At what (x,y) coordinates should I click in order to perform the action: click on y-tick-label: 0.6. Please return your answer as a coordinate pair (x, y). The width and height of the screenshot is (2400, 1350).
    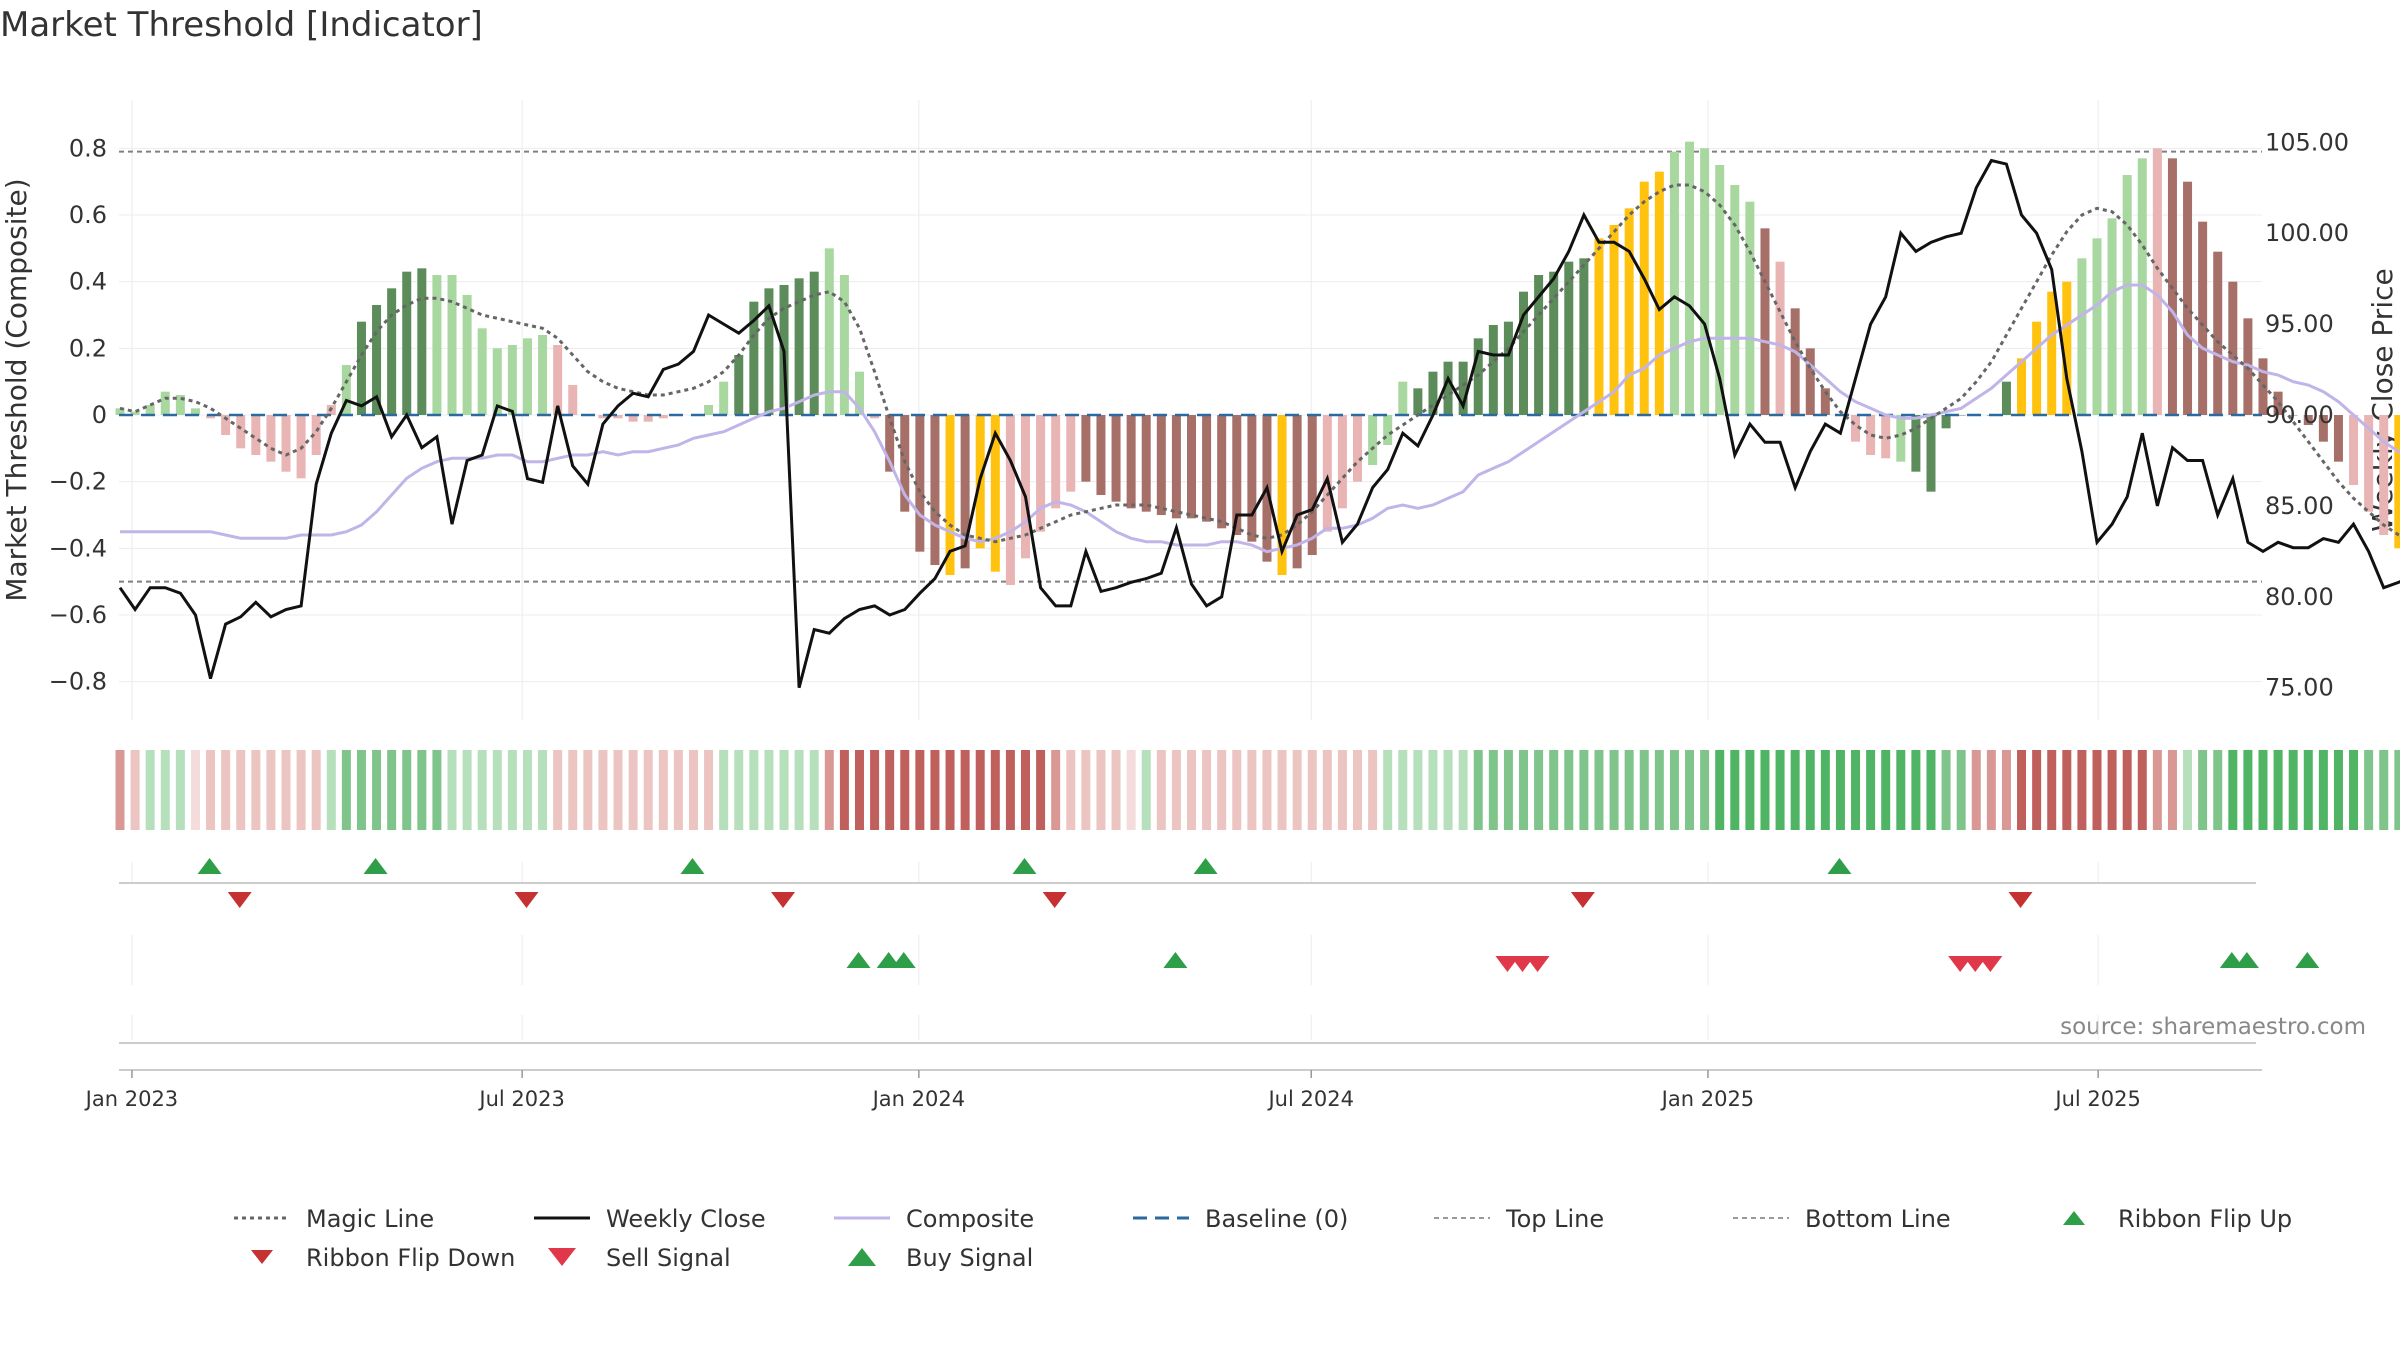
    Looking at the image, I should click on (88, 215).